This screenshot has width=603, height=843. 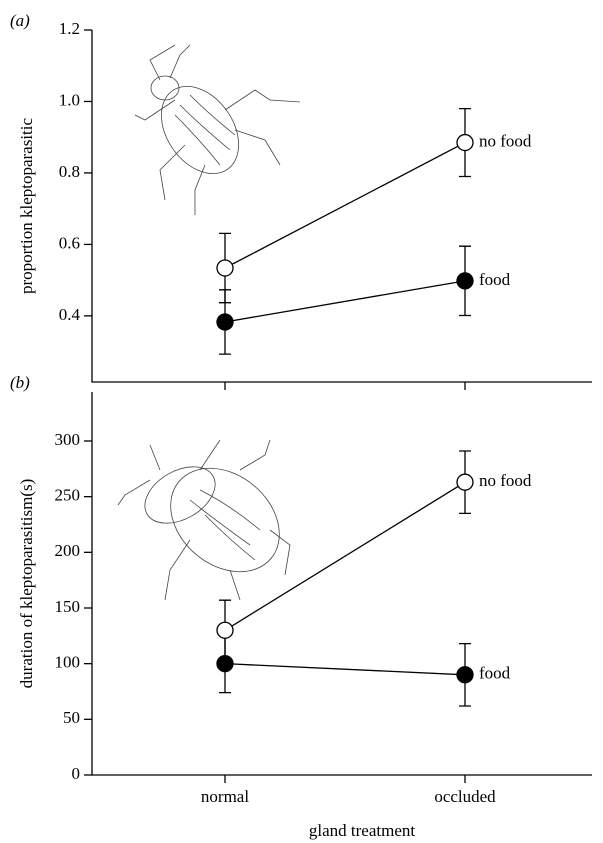 What do you see at coordinates (362, 830) in the screenshot?
I see `x-axis-label: gland treatment` at bounding box center [362, 830].